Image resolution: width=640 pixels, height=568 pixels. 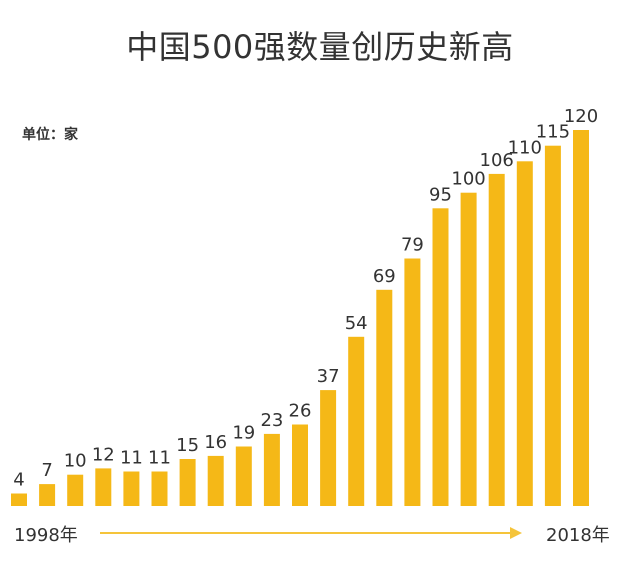 I want to click on value-label-2012: 79, so click(x=412, y=245).